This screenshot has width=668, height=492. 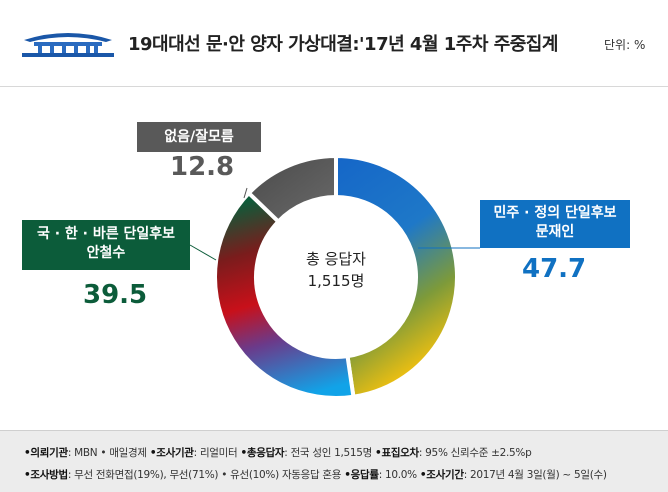 What do you see at coordinates (330, 453) in the screenshot?
I see `footer1-text-2: : 전국 성인 1,515명` at bounding box center [330, 453].